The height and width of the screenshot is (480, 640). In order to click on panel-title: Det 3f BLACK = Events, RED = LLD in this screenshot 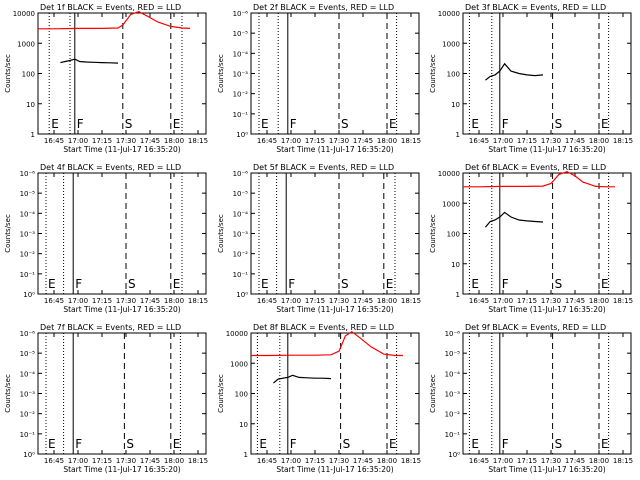, I will do `click(535, 7)`.